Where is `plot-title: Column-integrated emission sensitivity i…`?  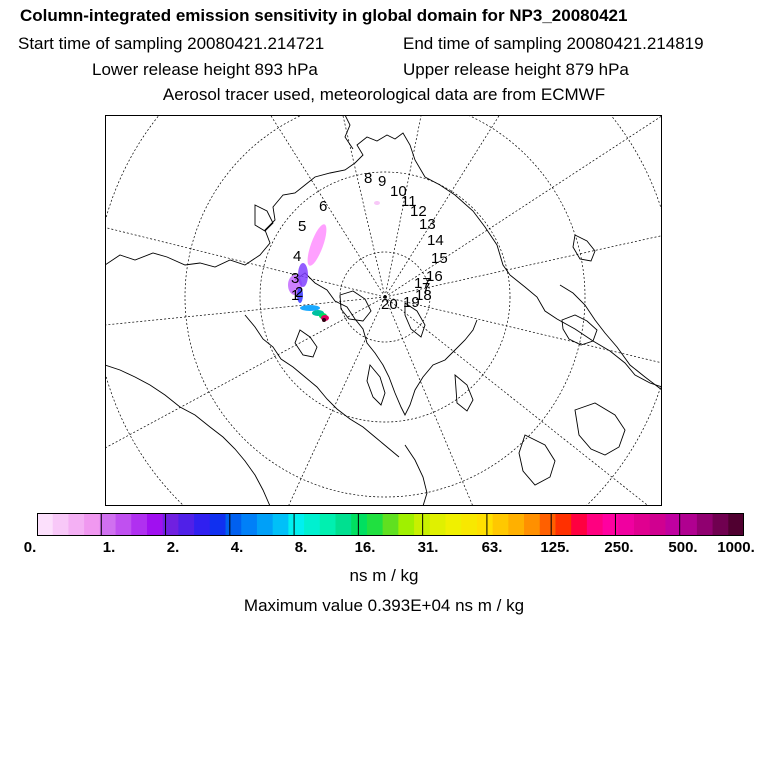 plot-title: Column-integrated emission sensitivity i… is located at coordinates (324, 15).